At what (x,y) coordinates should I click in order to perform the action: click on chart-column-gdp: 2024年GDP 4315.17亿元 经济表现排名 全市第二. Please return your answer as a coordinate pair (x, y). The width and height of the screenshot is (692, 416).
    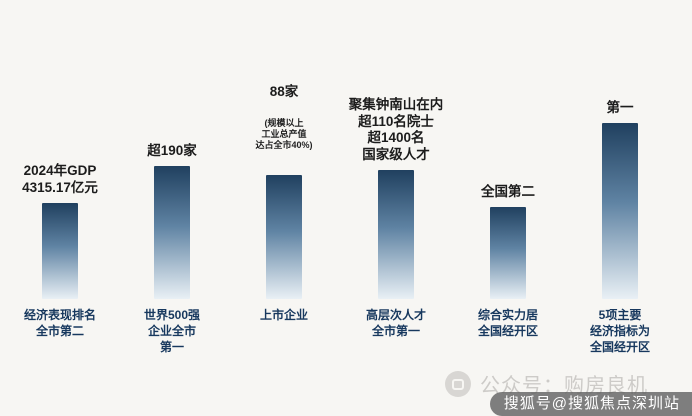
    Looking at the image, I should click on (60, 180).